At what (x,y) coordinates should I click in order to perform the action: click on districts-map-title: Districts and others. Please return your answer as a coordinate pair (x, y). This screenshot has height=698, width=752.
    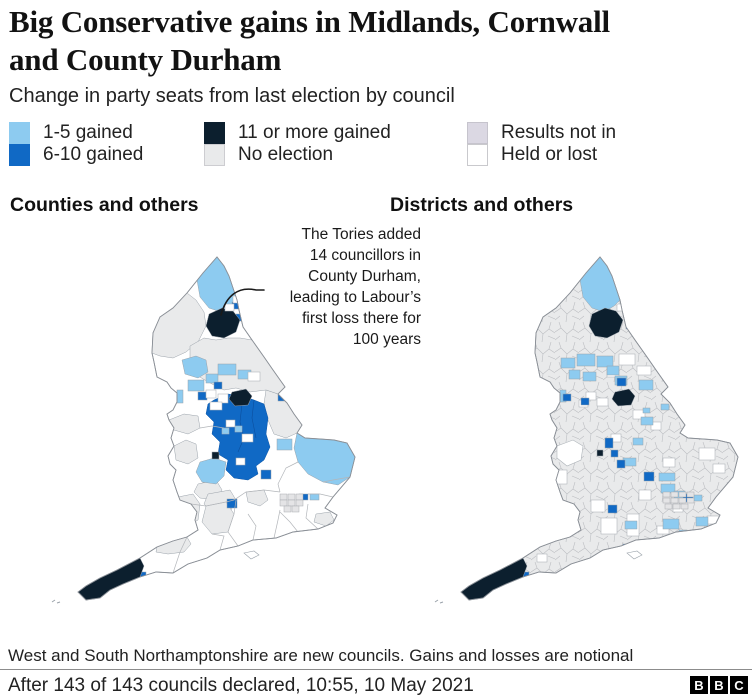
    Looking at the image, I should click on (482, 205).